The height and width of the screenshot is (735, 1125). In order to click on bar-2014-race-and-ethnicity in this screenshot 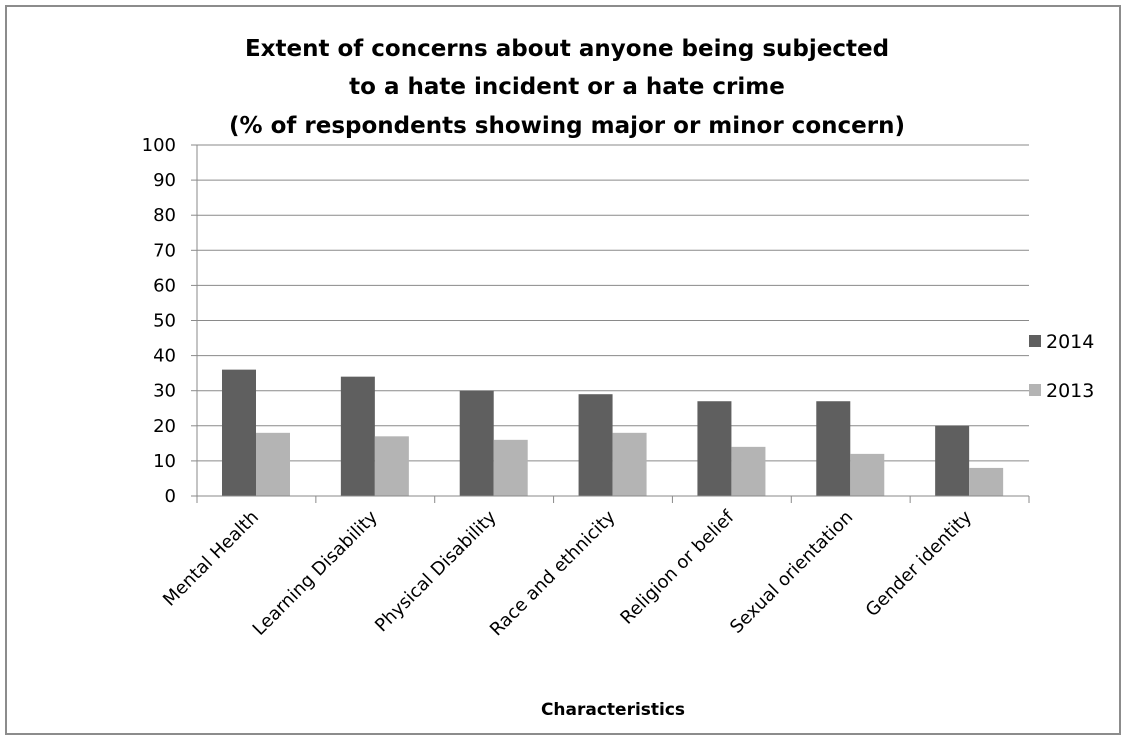, I will do `click(595, 445)`.